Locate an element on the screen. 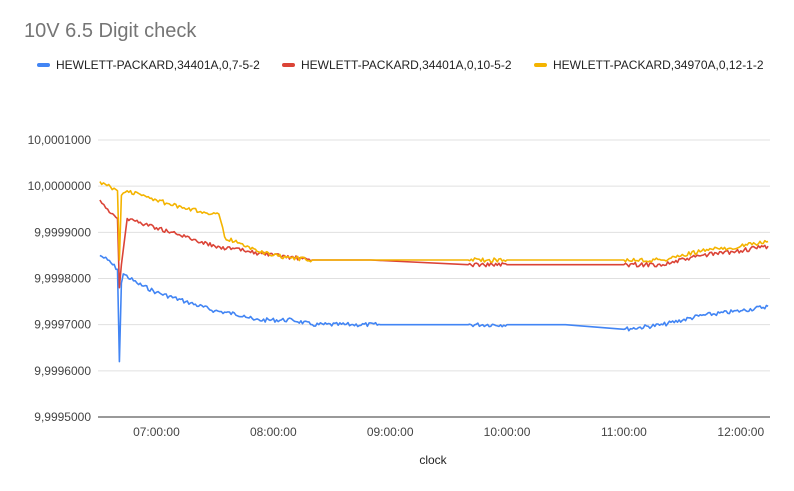 The height and width of the screenshot is (491, 794). y-tick-label: 10,0000000 is located at coordinates (60, 186).